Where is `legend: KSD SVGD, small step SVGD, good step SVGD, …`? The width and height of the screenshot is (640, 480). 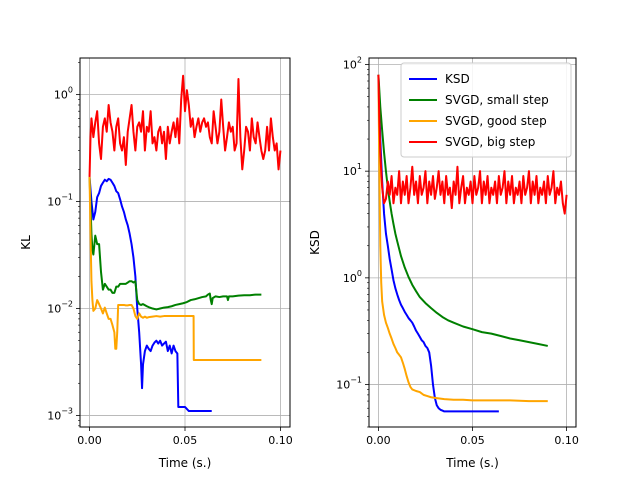 legend: KSD SVGD, small step SVGD, good step SVGD, … is located at coordinates (486, 110).